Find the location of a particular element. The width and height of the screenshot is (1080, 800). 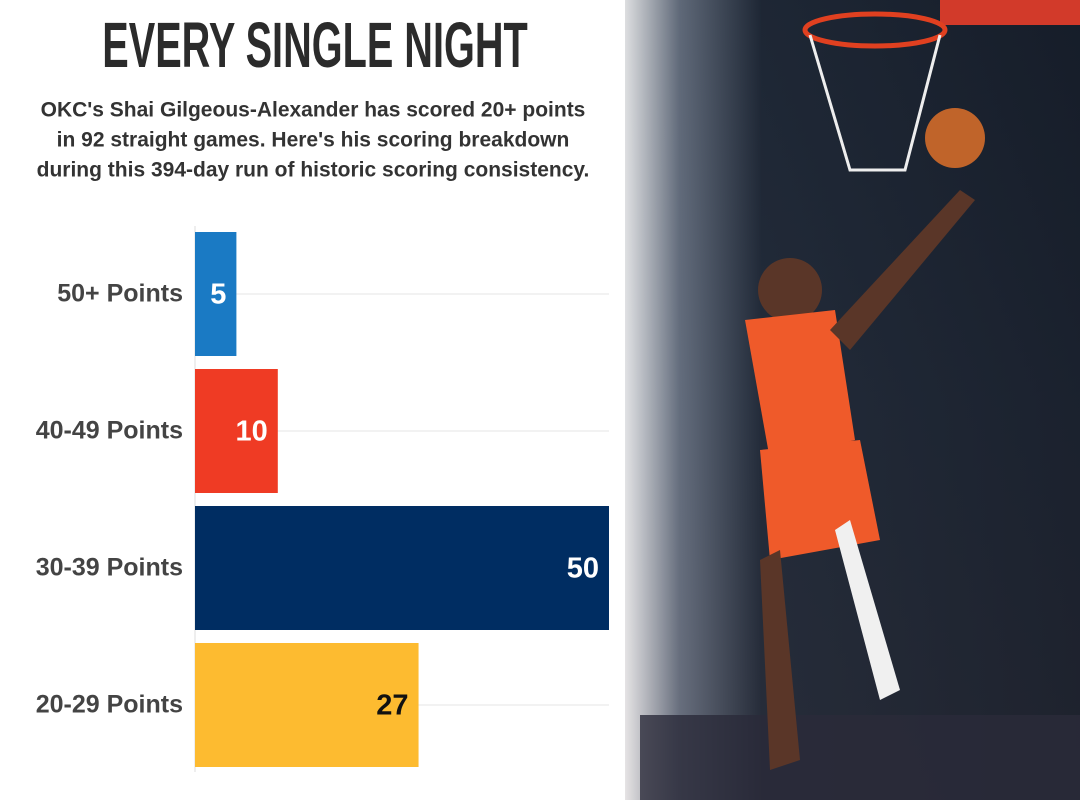

y-tick-label: 50+ Points is located at coordinates (120, 294).